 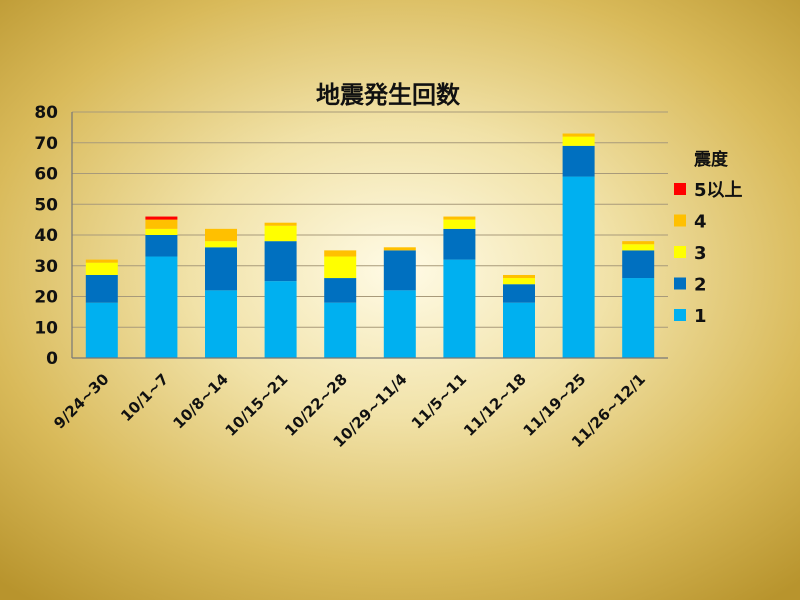 What do you see at coordinates (708, 238) in the screenshot?
I see `legend: 震度 5以上 4 3 2 1` at bounding box center [708, 238].